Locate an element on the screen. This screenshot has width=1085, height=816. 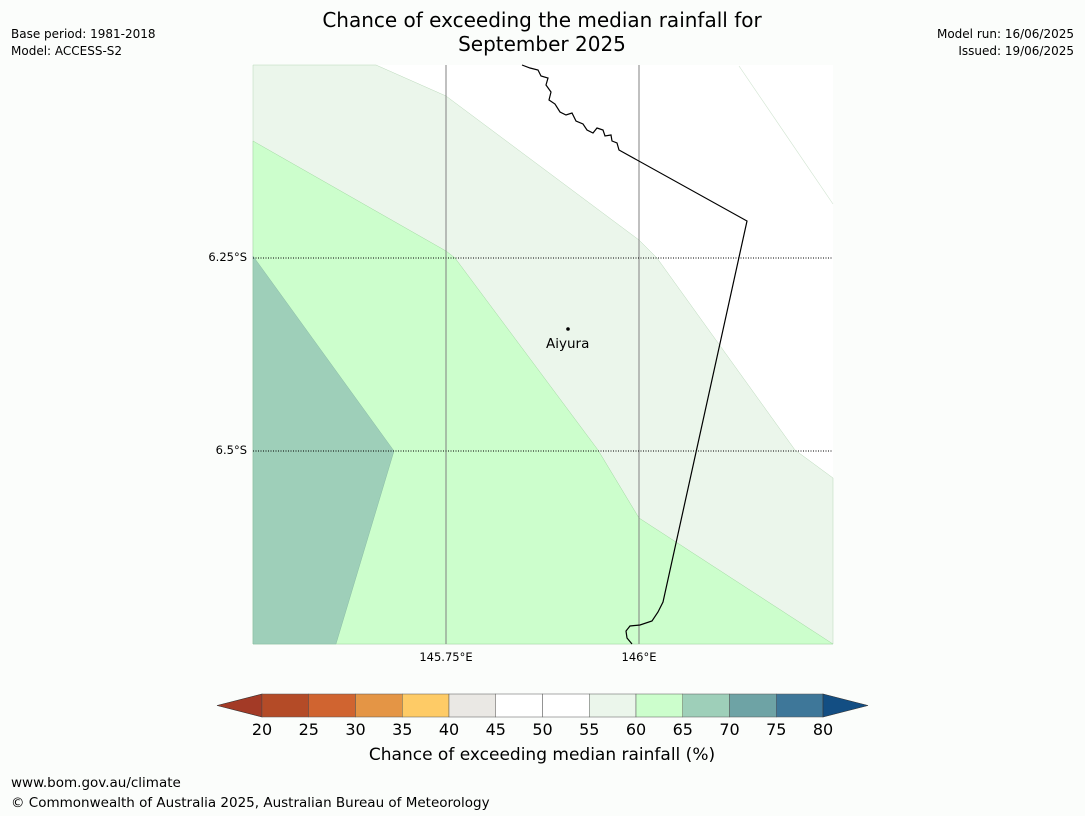
lat-label-6-25: 6.25°S is located at coordinates (227, 257).